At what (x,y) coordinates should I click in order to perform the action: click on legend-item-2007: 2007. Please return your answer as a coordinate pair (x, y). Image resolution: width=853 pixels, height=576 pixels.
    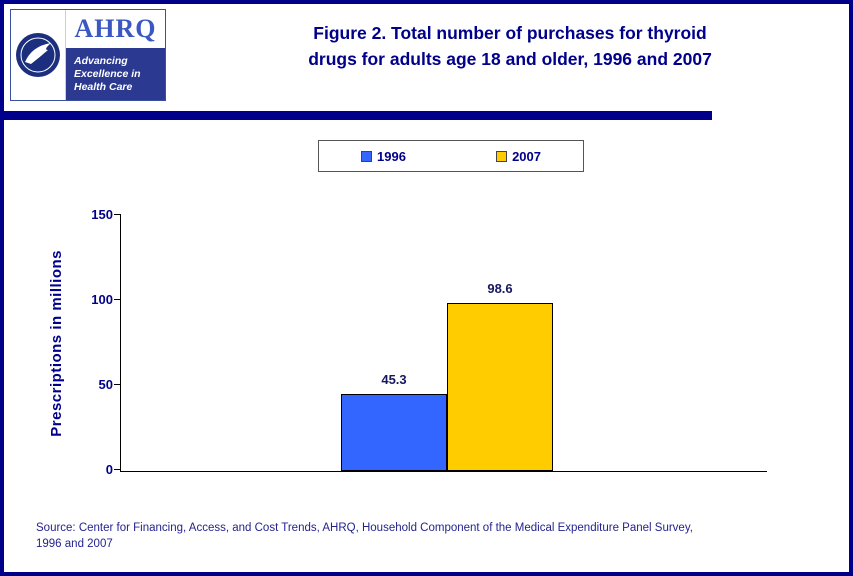
    Looking at the image, I should click on (518, 156).